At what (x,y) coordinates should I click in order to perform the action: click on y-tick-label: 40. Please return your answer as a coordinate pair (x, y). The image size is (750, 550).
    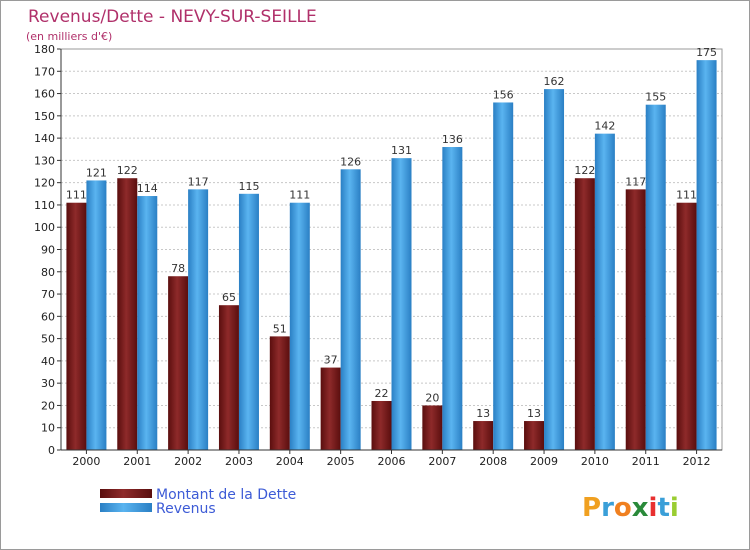
    Looking at the image, I should click on (48, 361).